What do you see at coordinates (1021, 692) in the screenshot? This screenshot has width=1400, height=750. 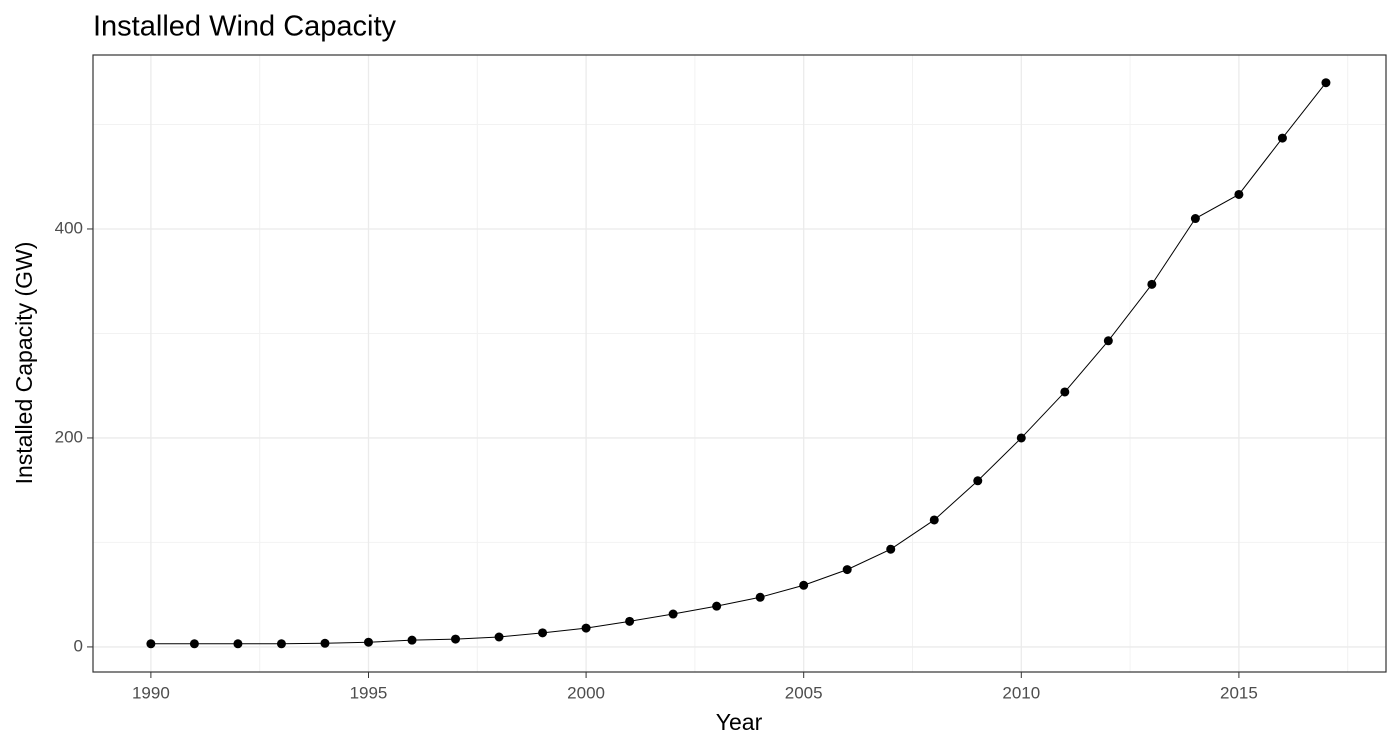 I see `x-tick-label: 2010` at bounding box center [1021, 692].